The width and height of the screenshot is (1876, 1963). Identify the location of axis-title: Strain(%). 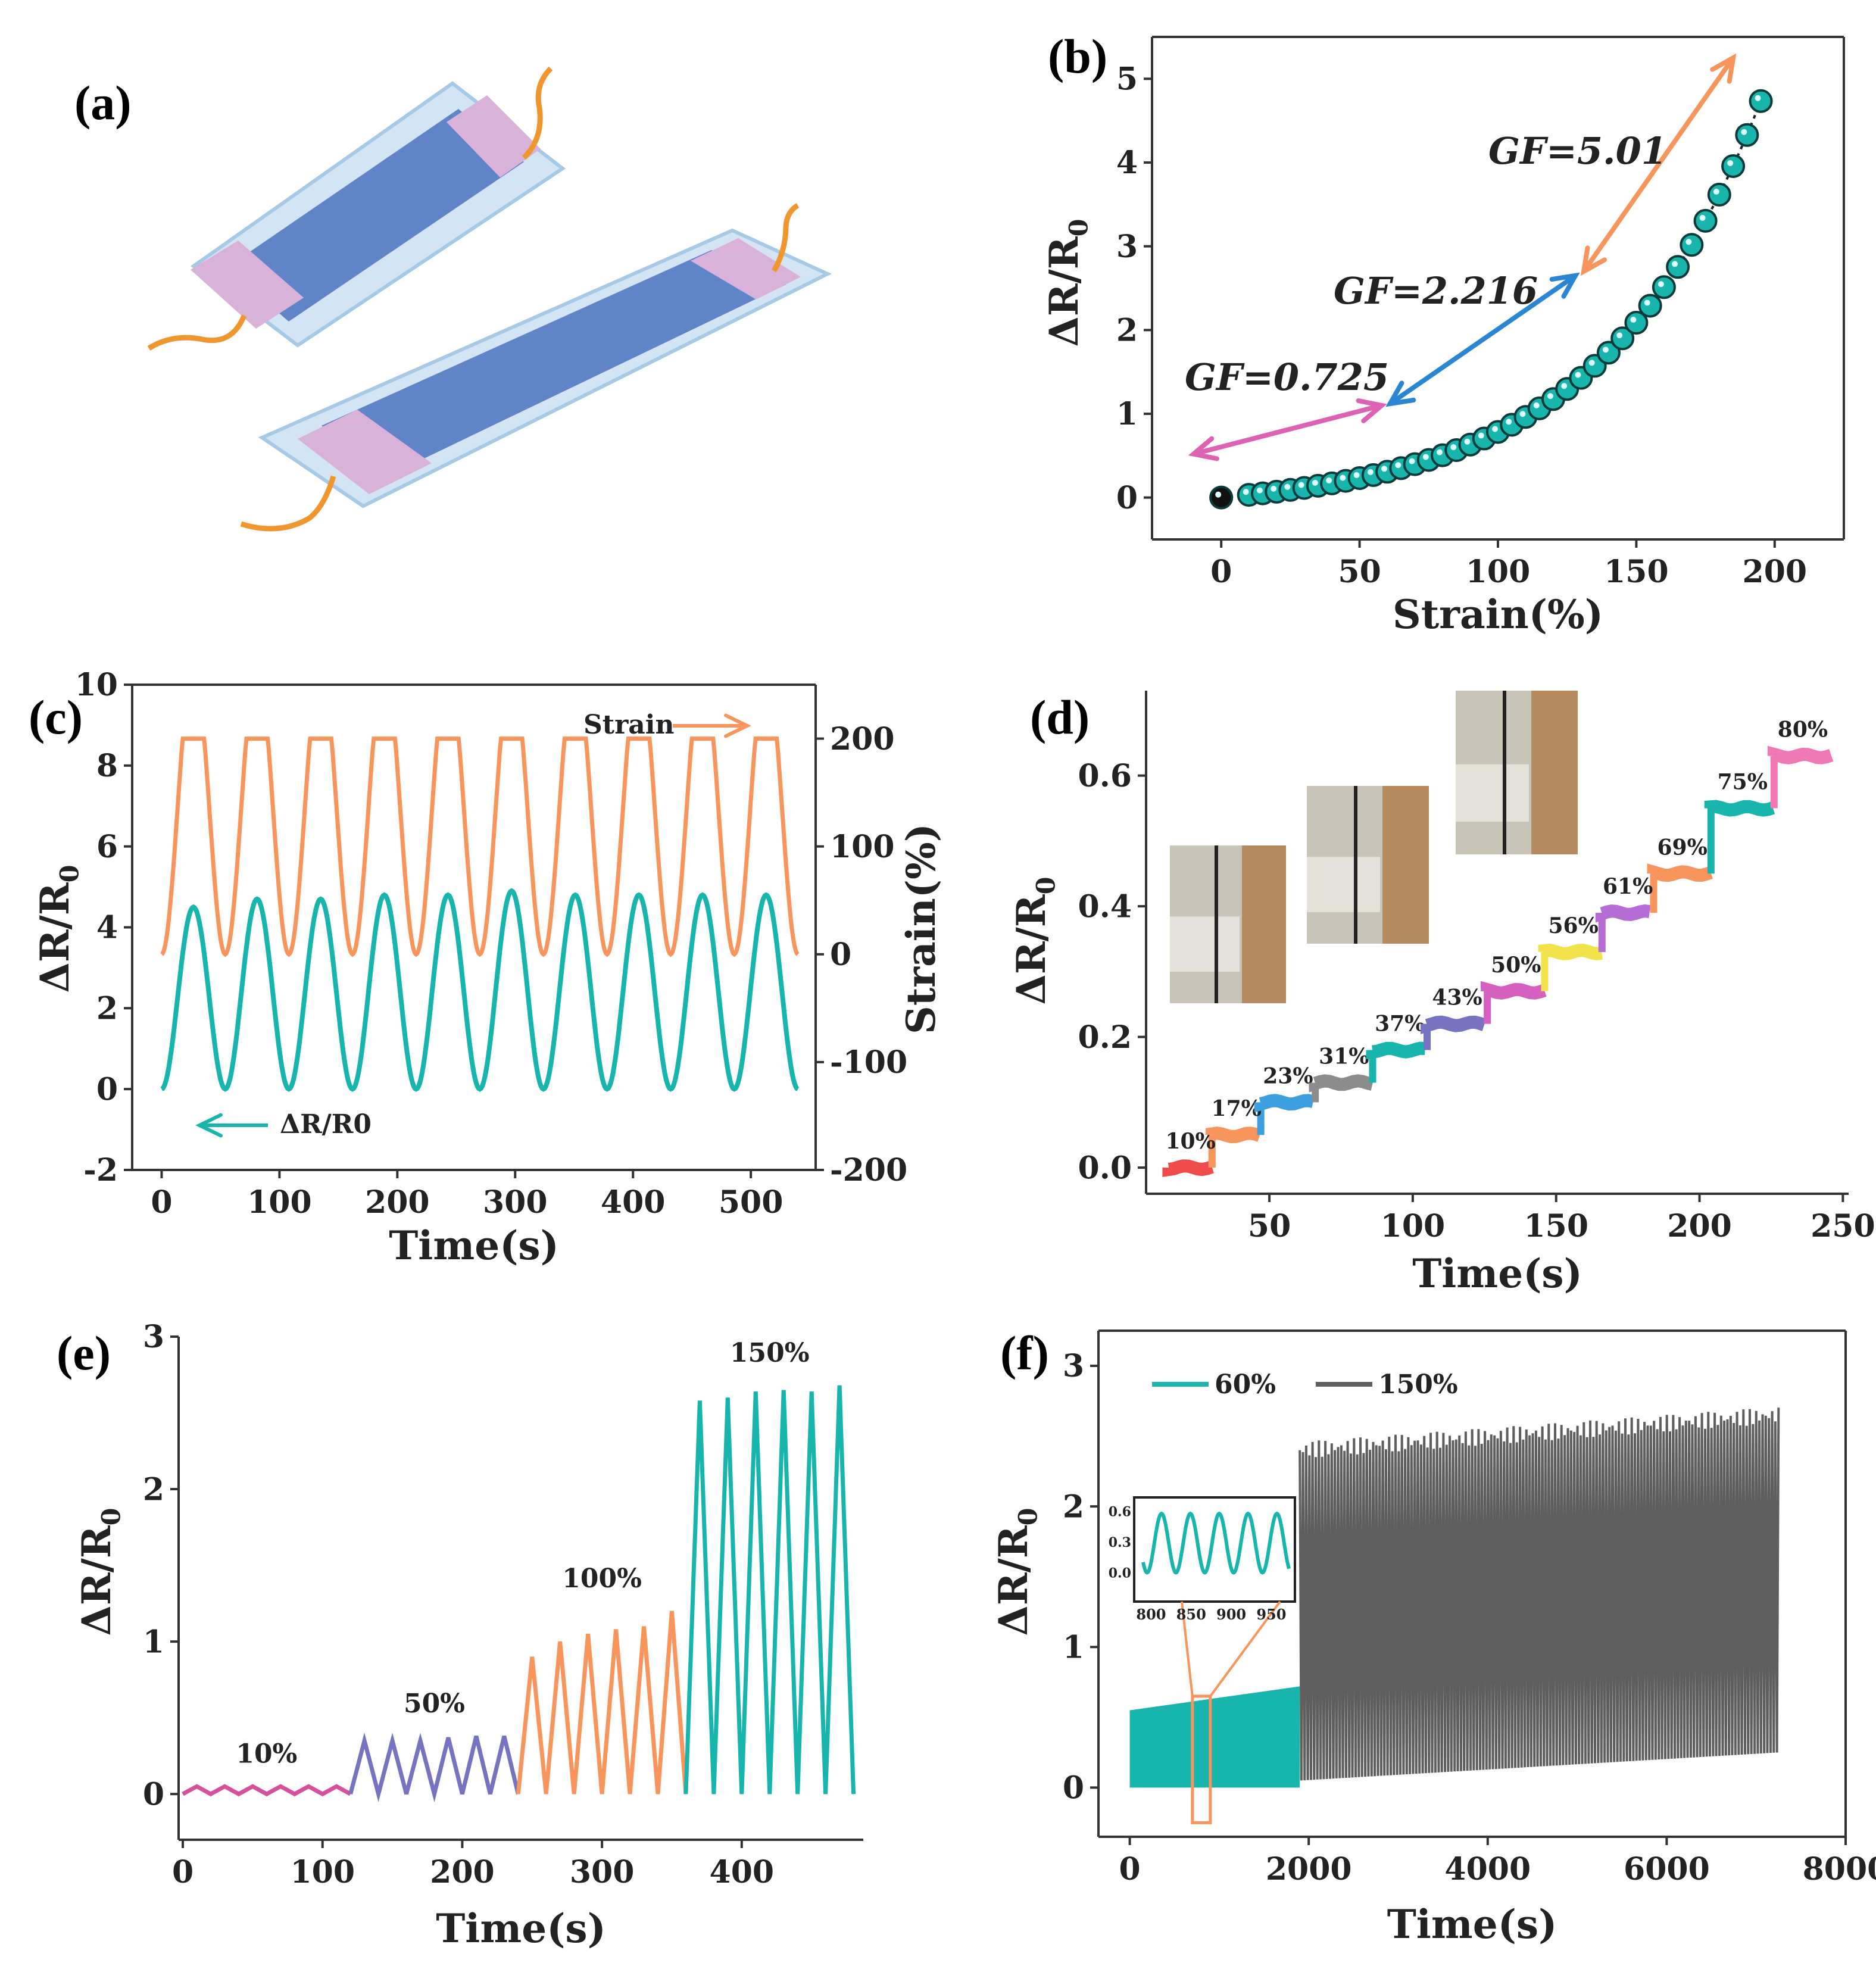
(1498, 614).